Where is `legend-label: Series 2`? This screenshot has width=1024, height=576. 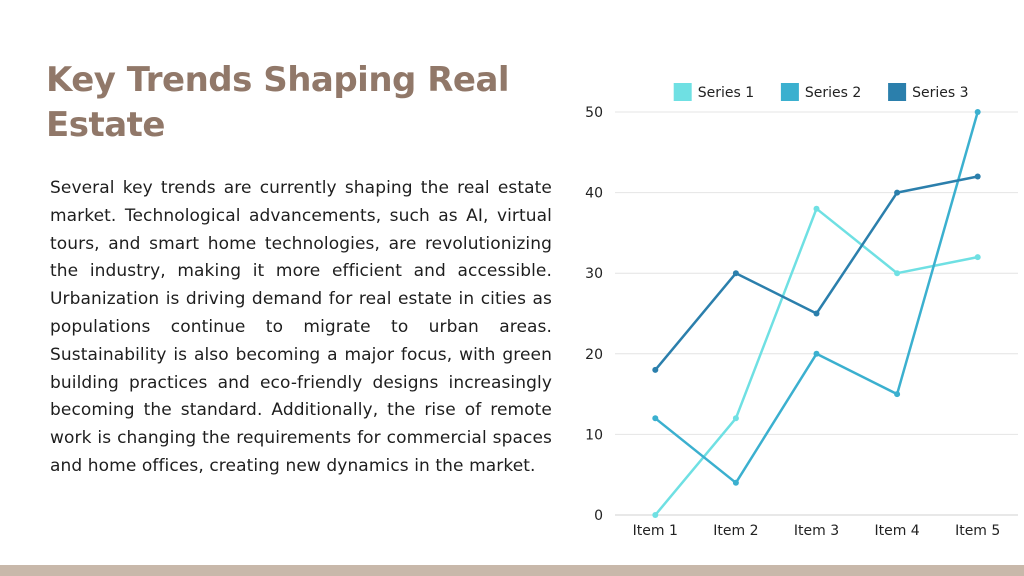
legend-label: Series 2 is located at coordinates (833, 93).